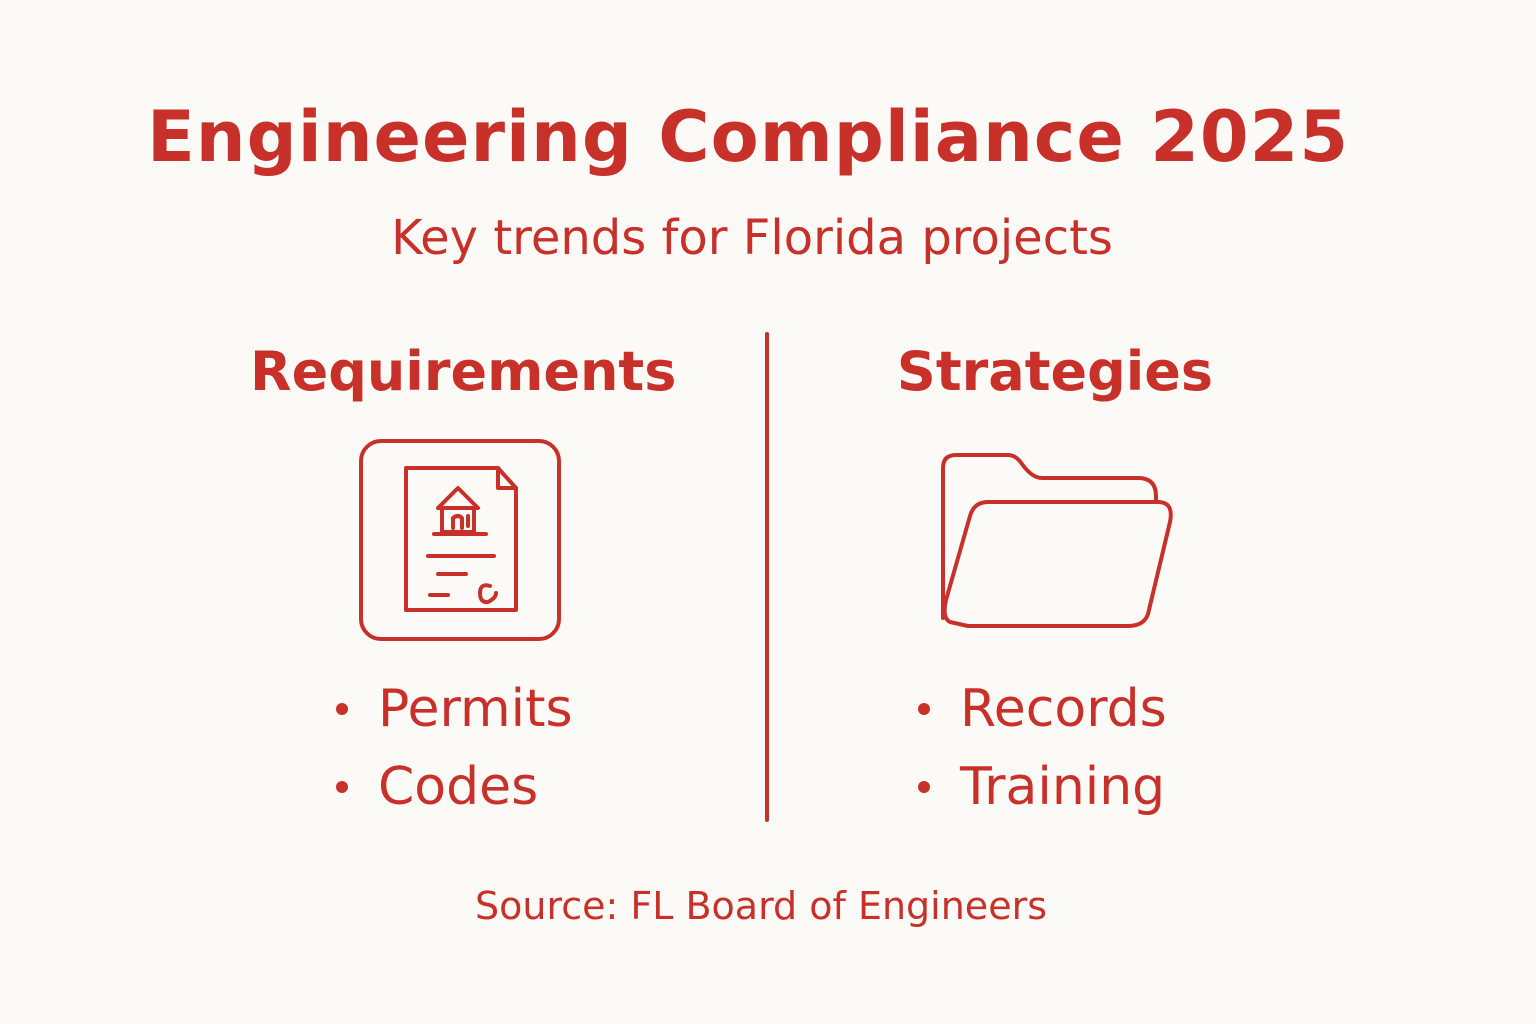 The image size is (1536, 1024). What do you see at coordinates (463, 371) in the screenshot?
I see `requirements-heading: Requirements` at bounding box center [463, 371].